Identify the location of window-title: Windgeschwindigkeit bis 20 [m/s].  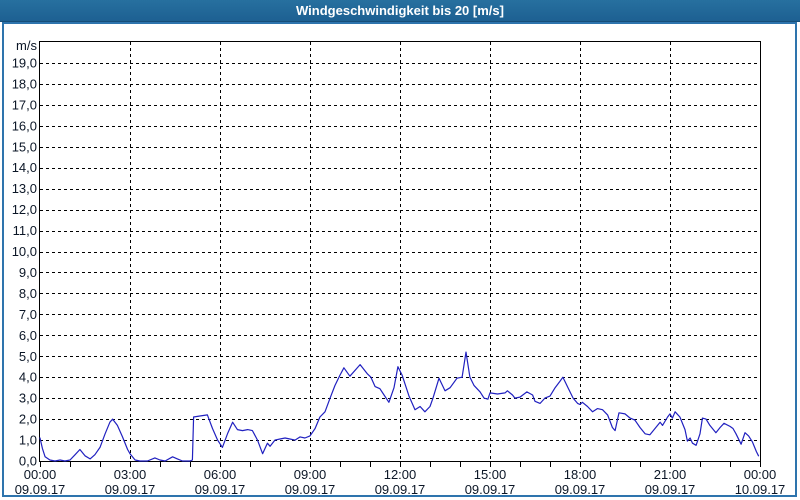
(400, 10).